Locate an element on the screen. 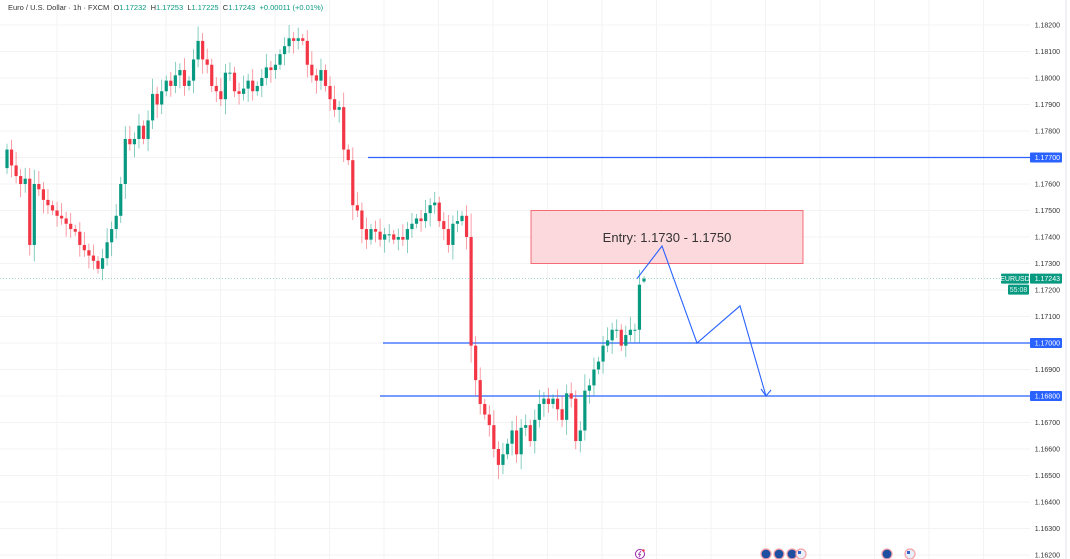 The image size is (1070, 559). event-markers is located at coordinates (775, 553).